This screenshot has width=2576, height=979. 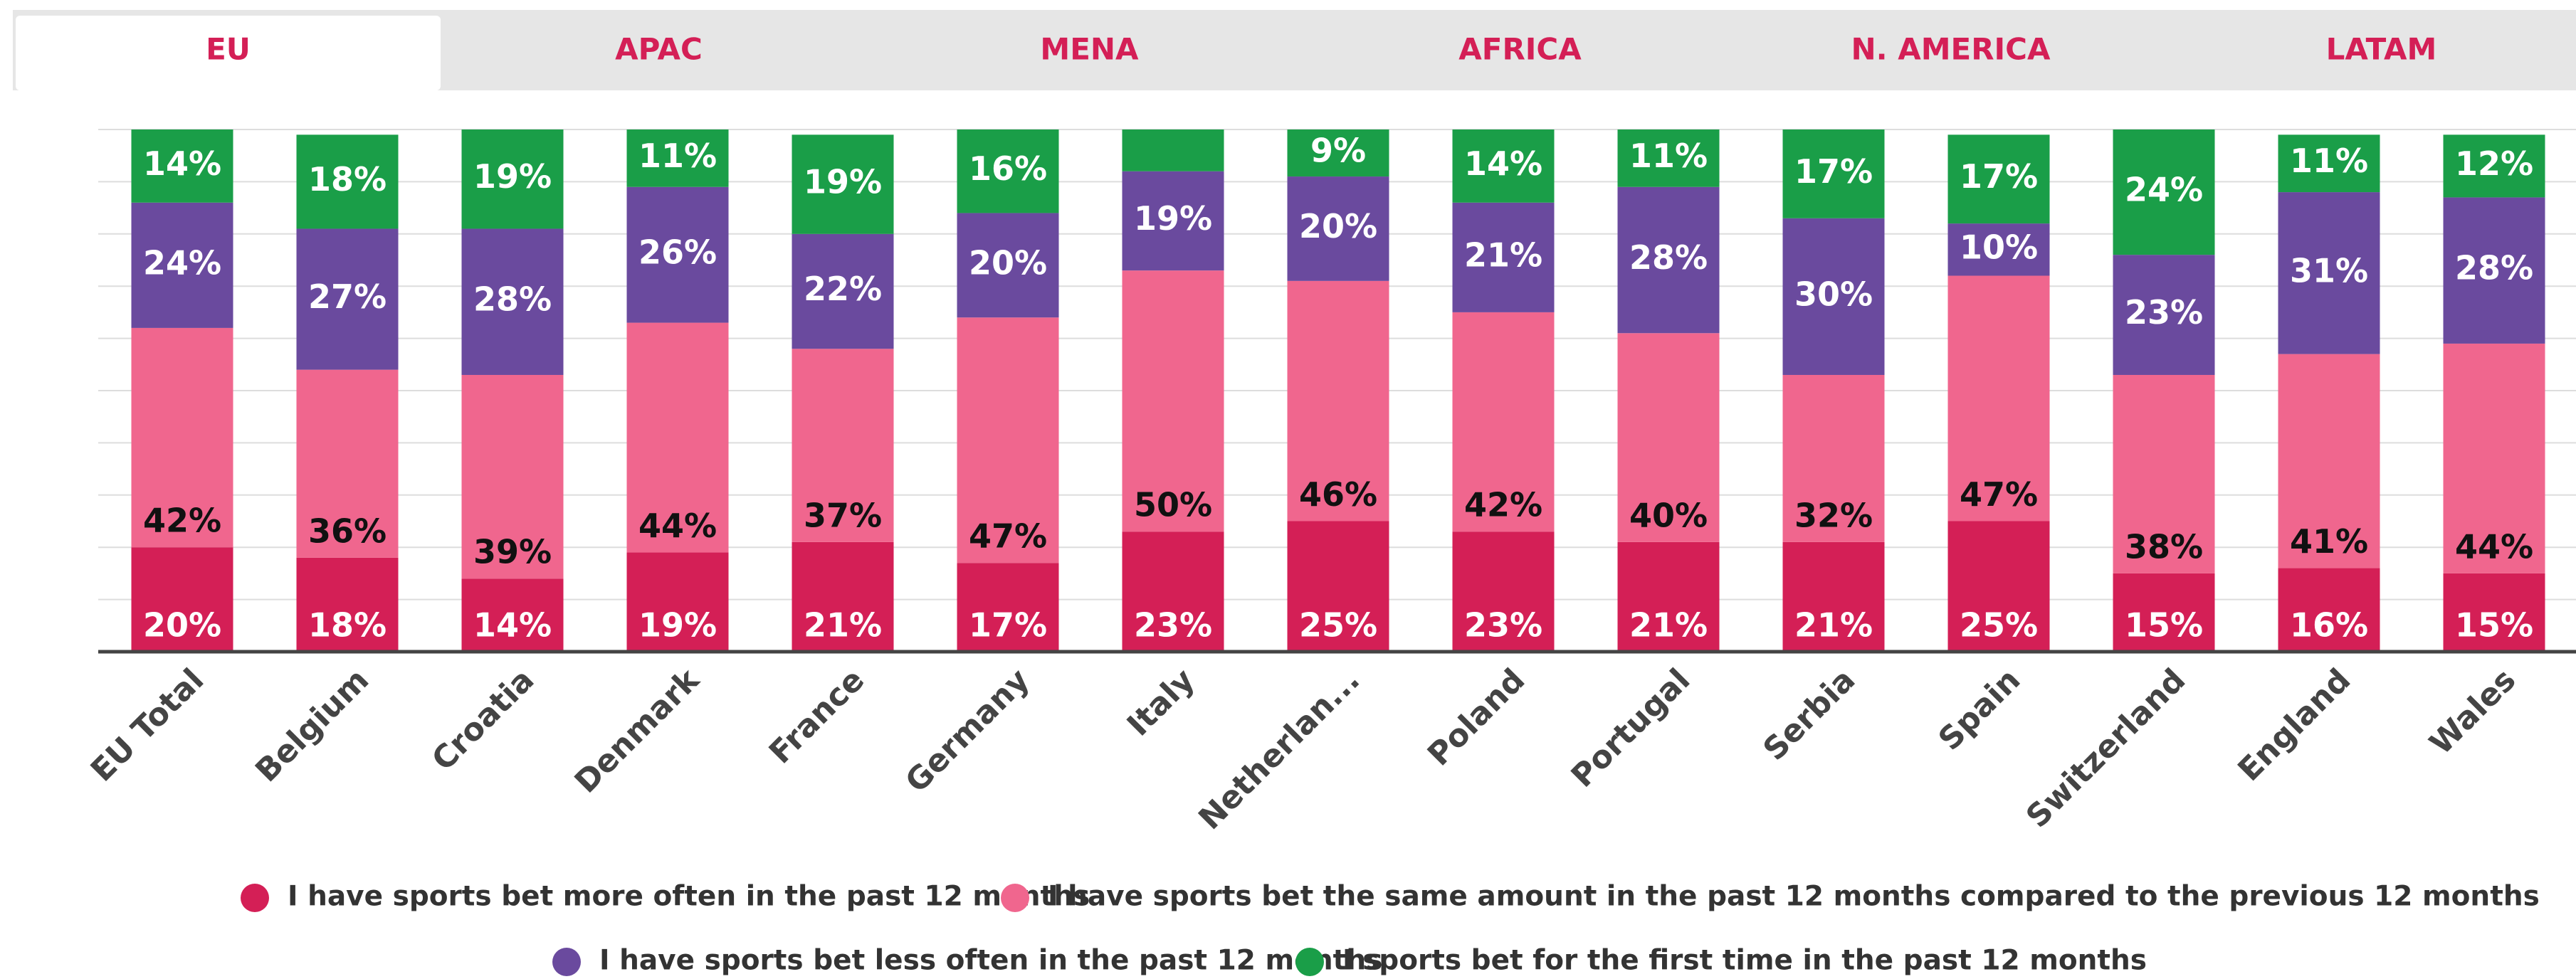 I want to click on data-label: 20%, so click(x=1338, y=226).